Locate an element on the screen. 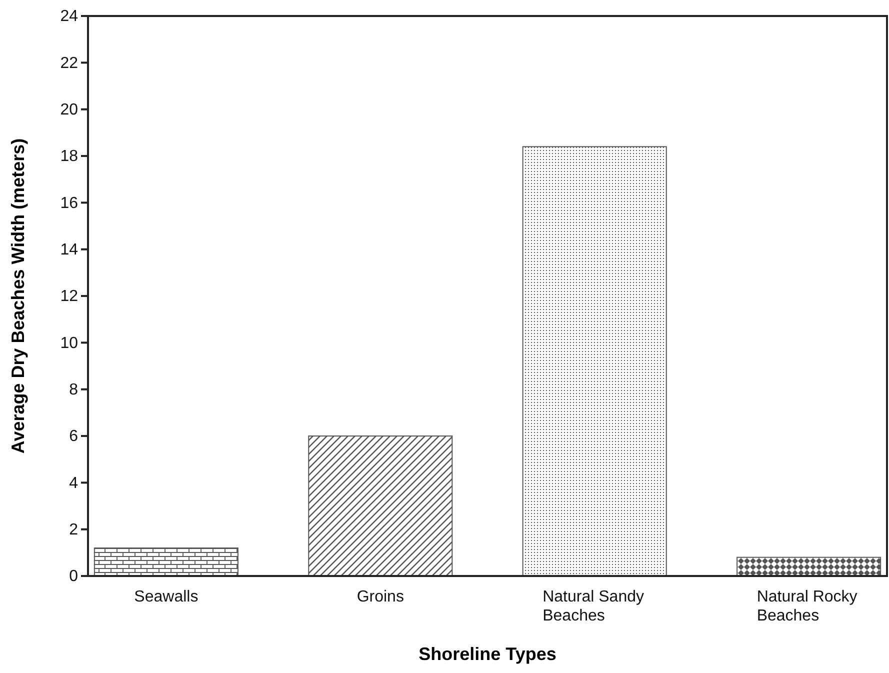 The image size is (889, 673). y-axis-title: Average Dry Beaches Width (meters) is located at coordinates (18, 296).